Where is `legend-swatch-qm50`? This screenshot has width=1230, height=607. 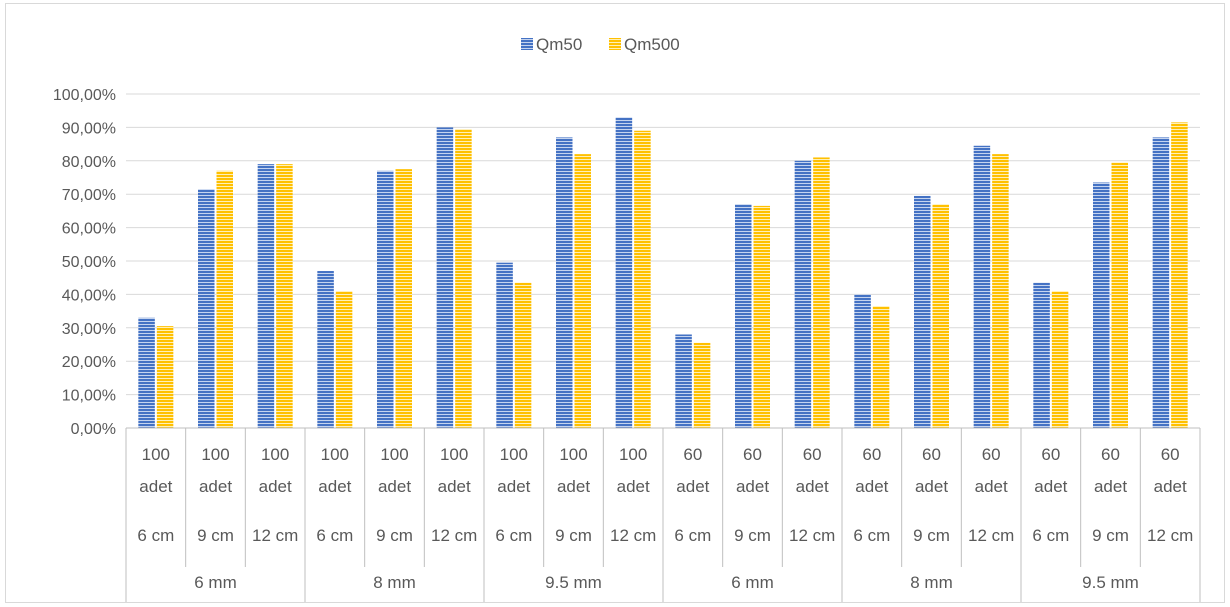 legend-swatch-qm50 is located at coordinates (527, 44).